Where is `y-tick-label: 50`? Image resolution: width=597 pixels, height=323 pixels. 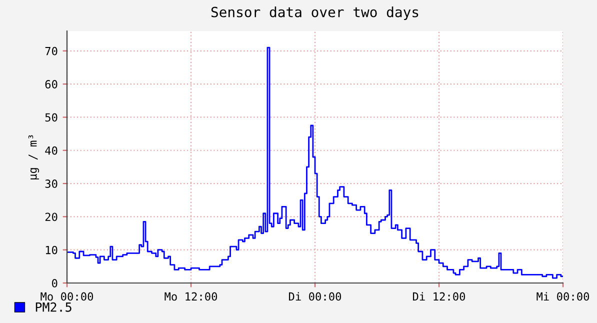
y-tick-label: 50 is located at coordinates (51, 117).